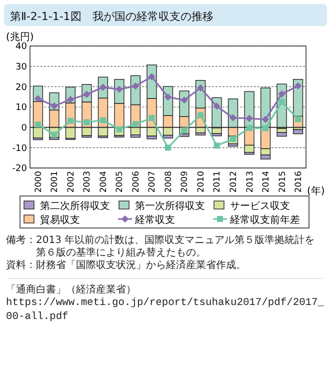 The width and height of the screenshot is (331, 383). What do you see at coordinates (75, 206) in the screenshot?
I see `legend-label: 第二次所得収支` at bounding box center [75, 206].